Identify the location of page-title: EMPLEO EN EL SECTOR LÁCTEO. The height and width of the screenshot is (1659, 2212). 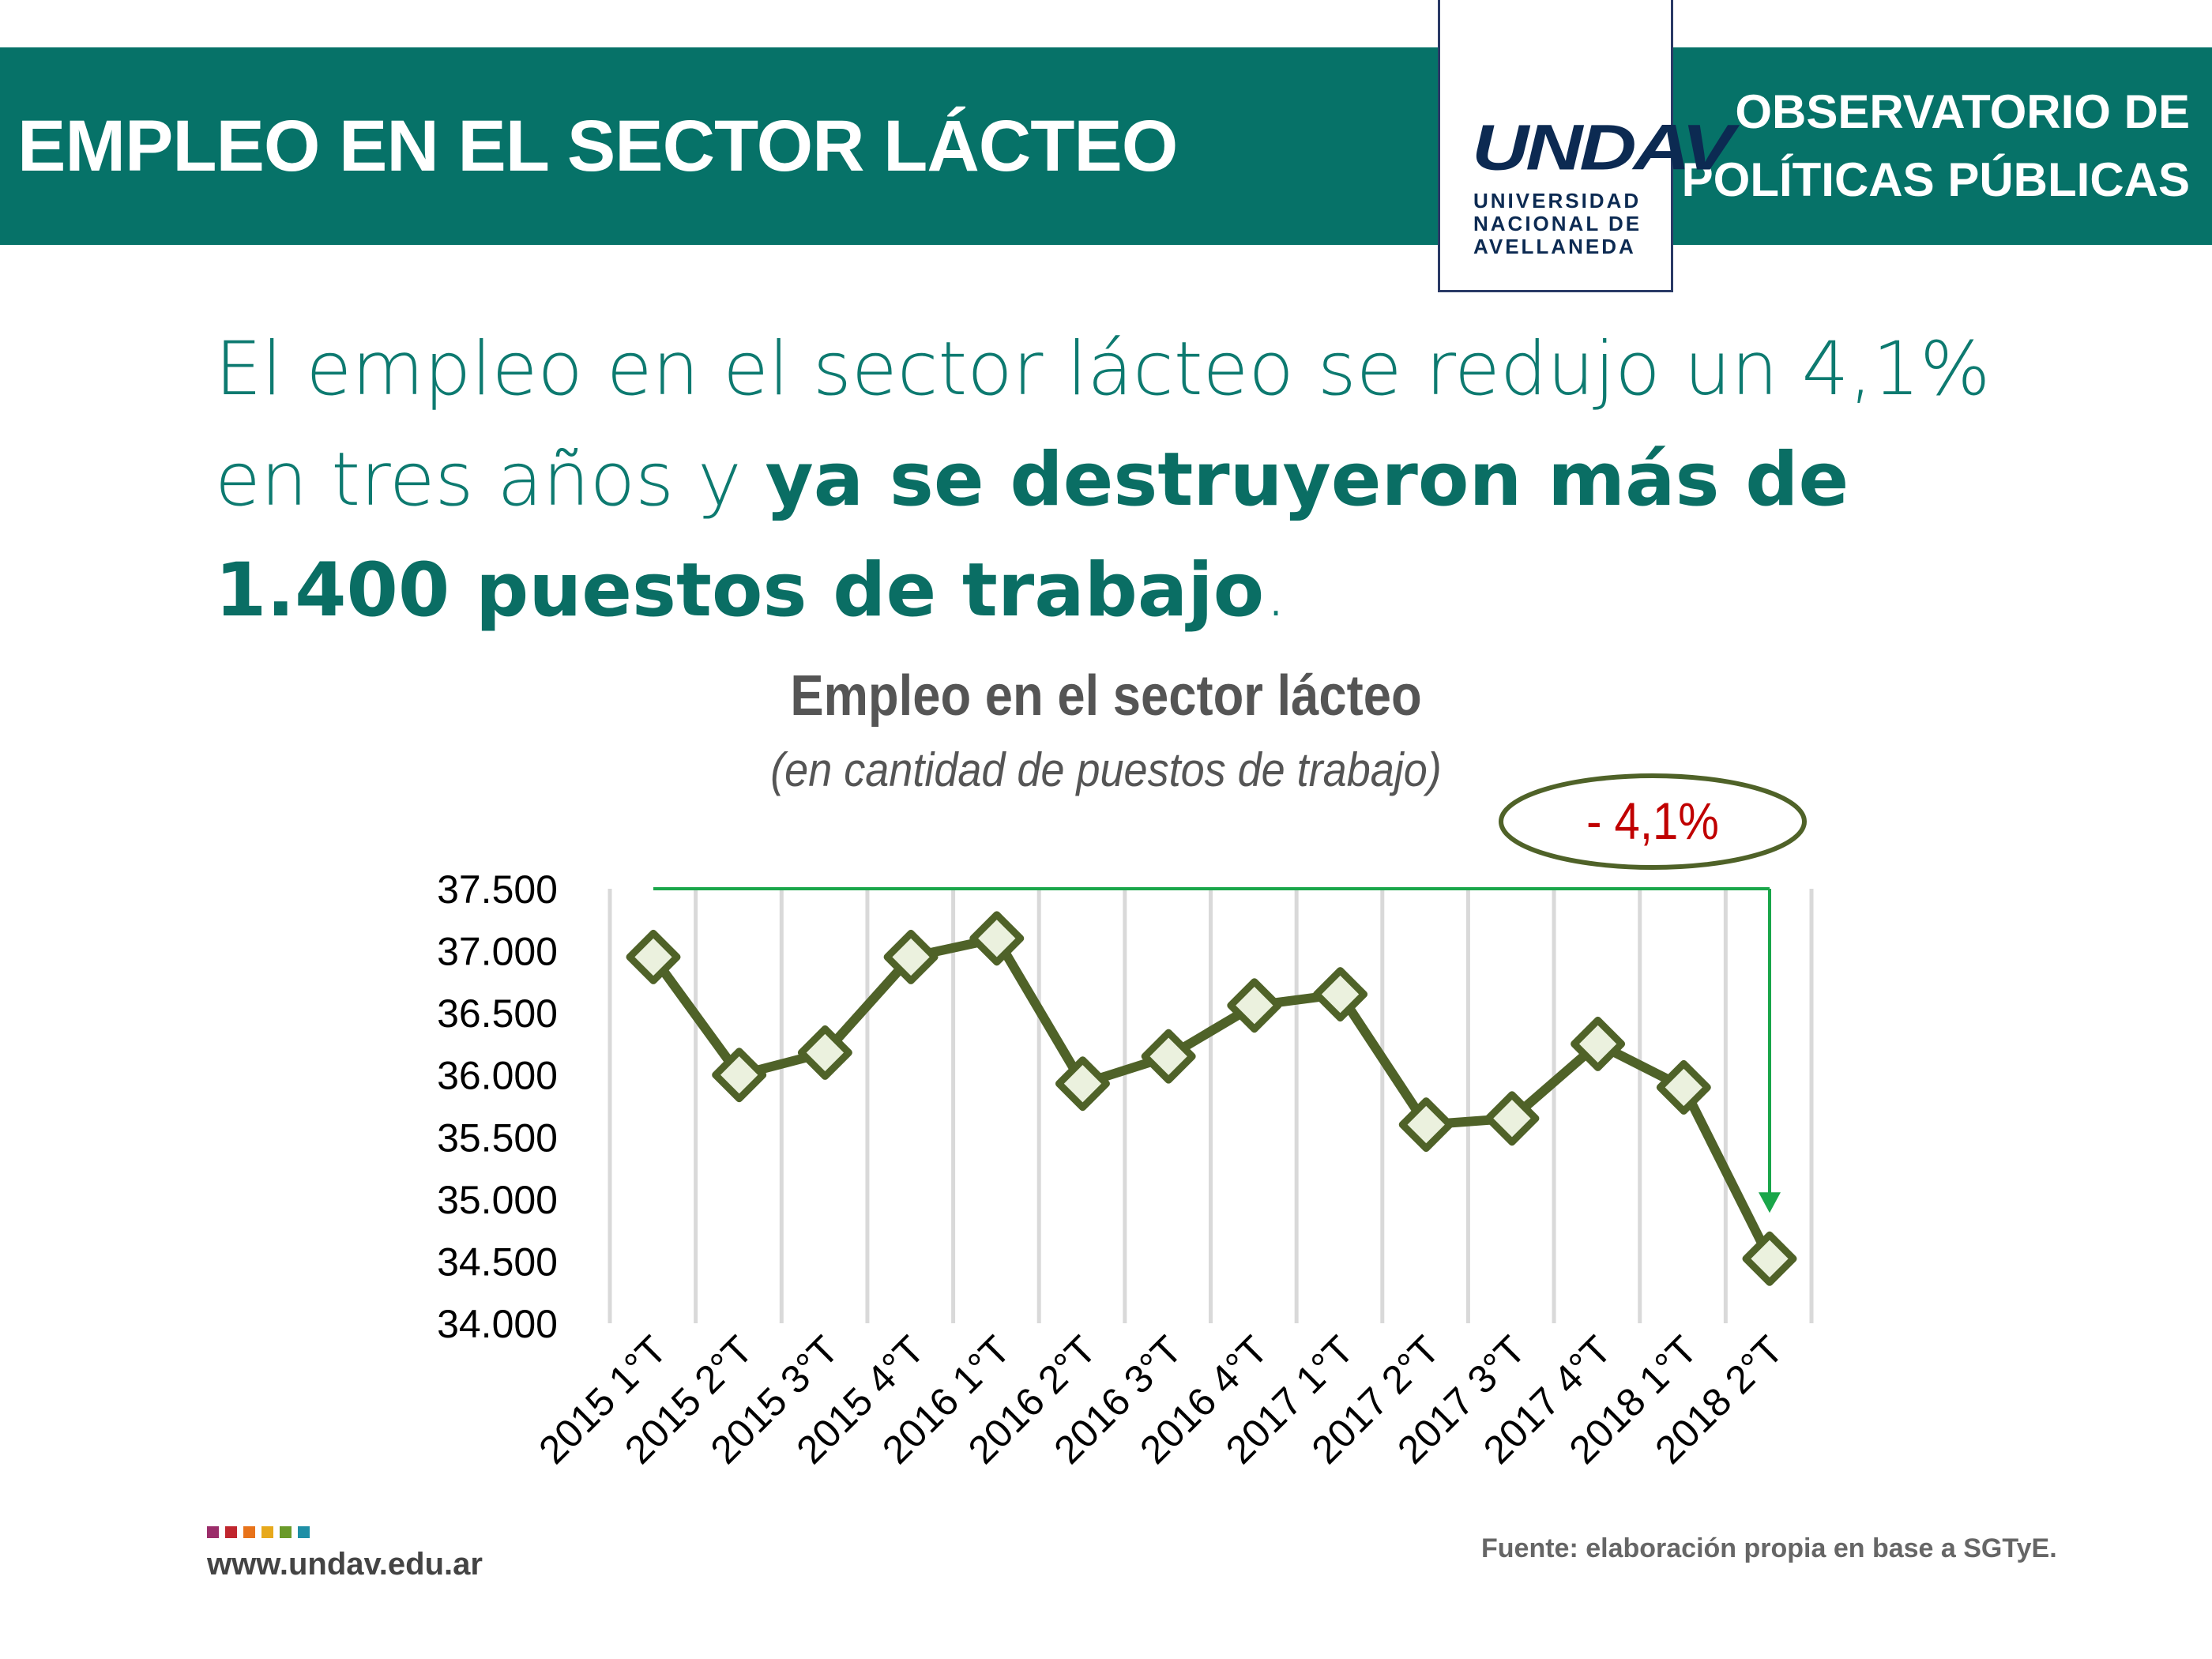
(598, 146).